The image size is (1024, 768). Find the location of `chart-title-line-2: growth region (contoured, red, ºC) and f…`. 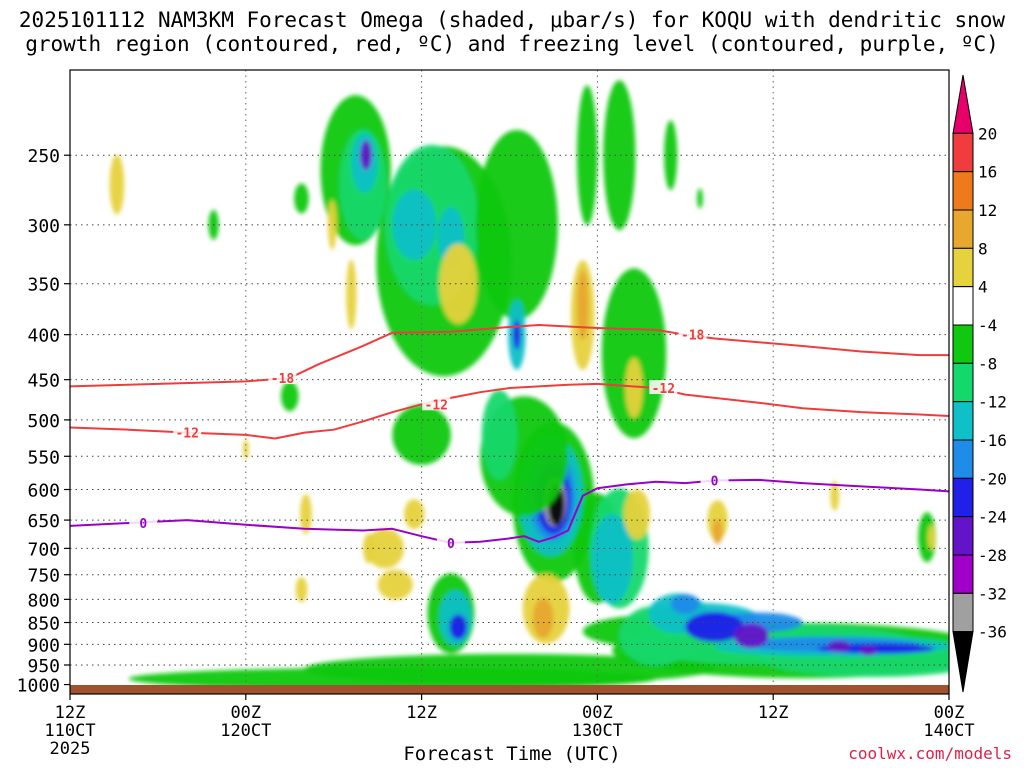

chart-title-line-2: growth region (contoured, red, ºC) and f… is located at coordinates (512, 44).